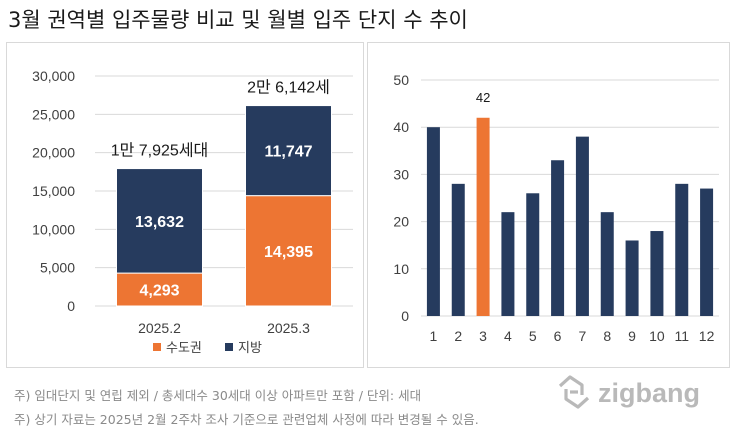  Describe the element at coordinates (533, 336) in the screenshot. I see `x-tick-label: 5` at that location.